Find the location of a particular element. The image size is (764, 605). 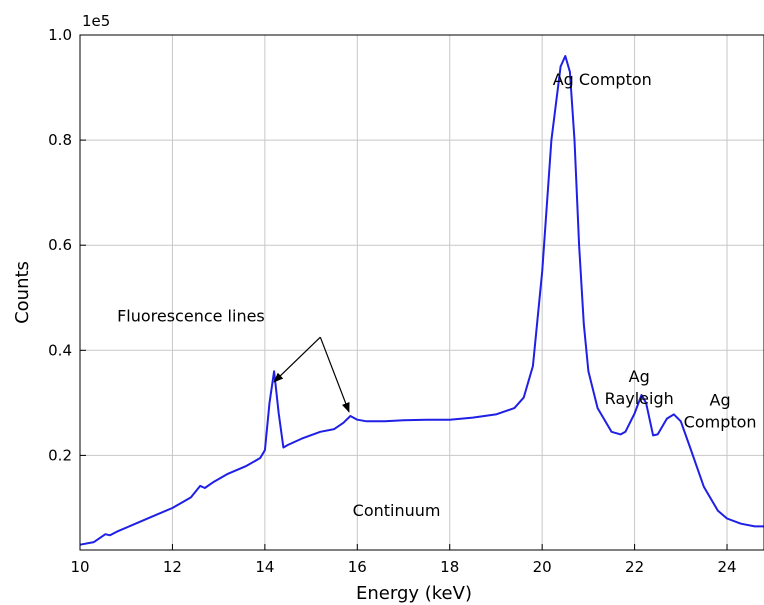

annotation-line: Rayleigh is located at coordinates (639, 398).